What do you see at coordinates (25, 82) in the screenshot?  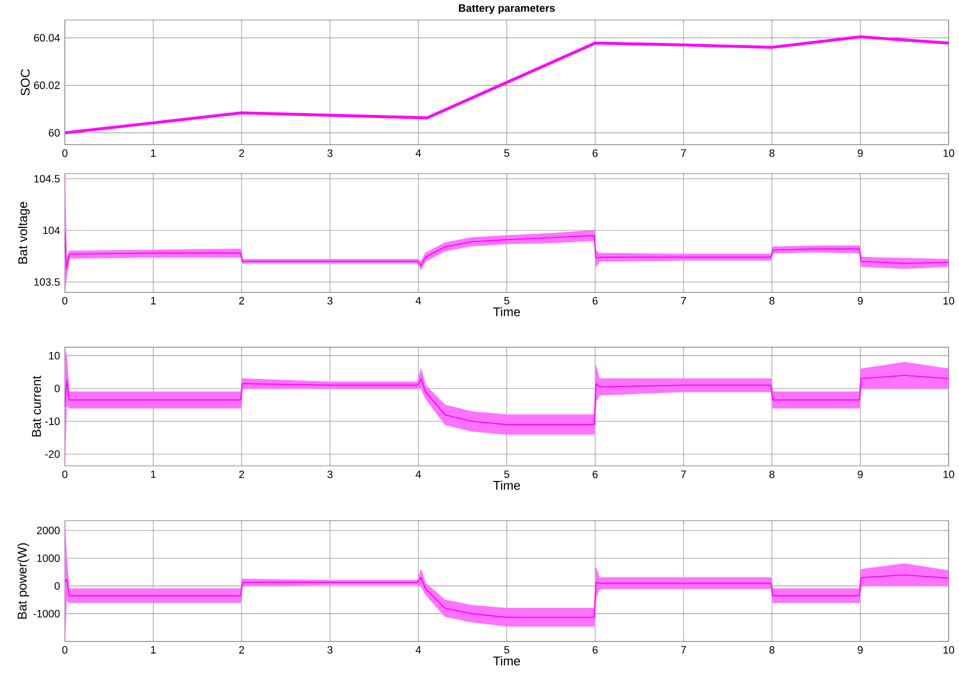 I see `y-axis-title: SOC` at bounding box center [25, 82].